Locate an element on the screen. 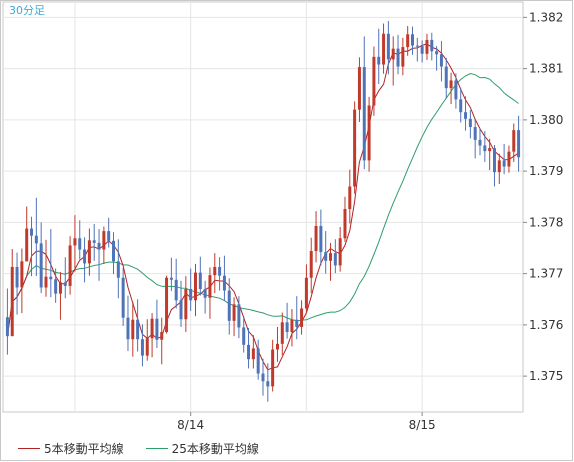  timeframe-label: 30分足 is located at coordinates (27, 10).